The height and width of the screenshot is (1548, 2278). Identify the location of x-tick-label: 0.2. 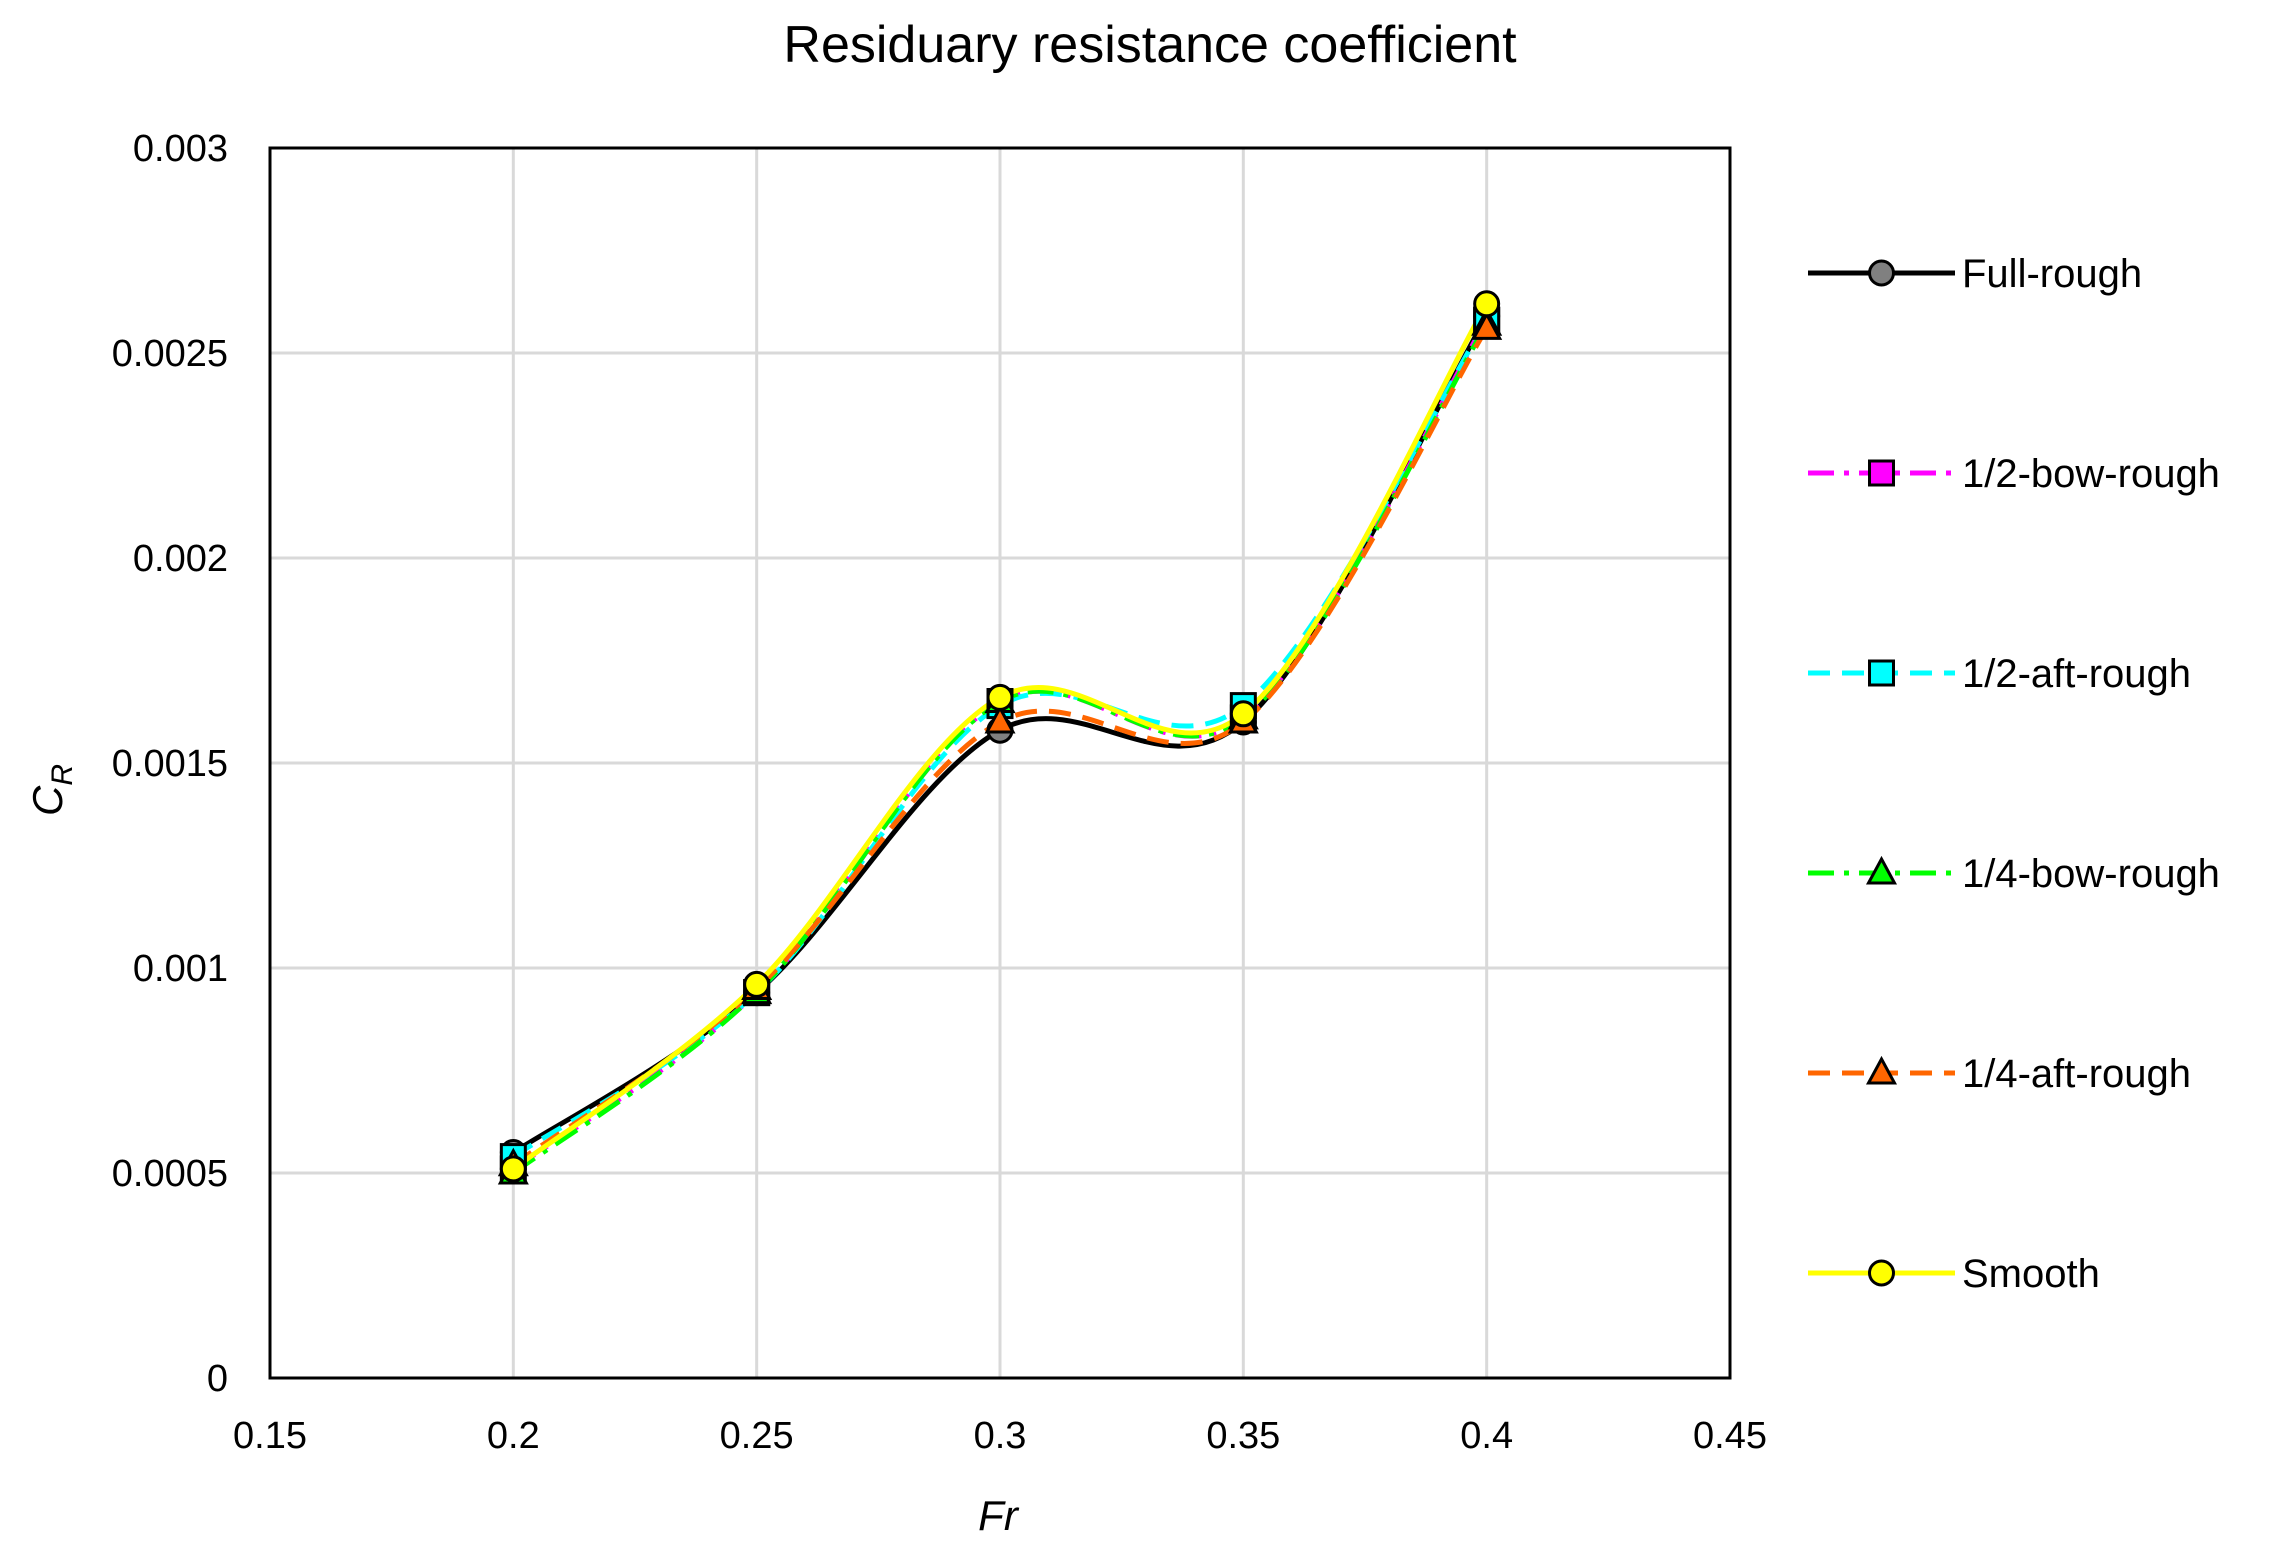
(513, 1436).